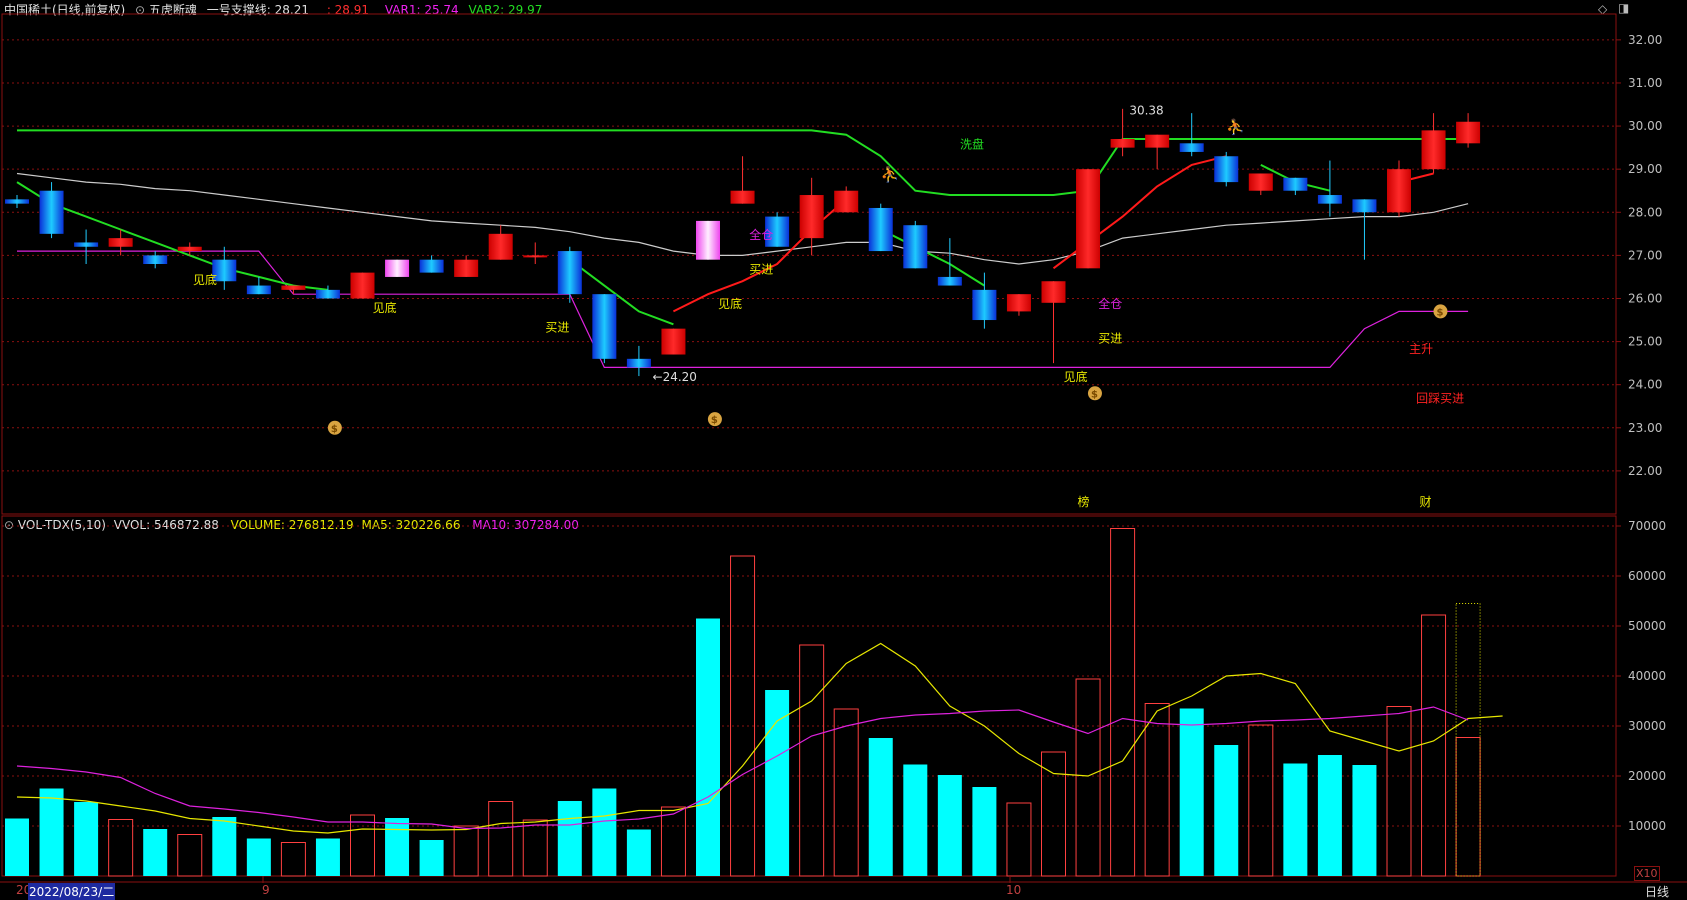 The width and height of the screenshot is (1687, 900). Describe the element at coordinates (9, 525) in the screenshot. I see `volume-toggle-icon: ⊙` at that location.